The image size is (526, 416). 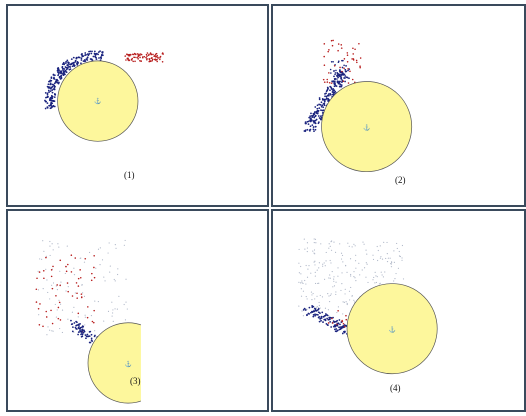 I want to click on panel-4-center-marker: ⚓, so click(x=391, y=330).